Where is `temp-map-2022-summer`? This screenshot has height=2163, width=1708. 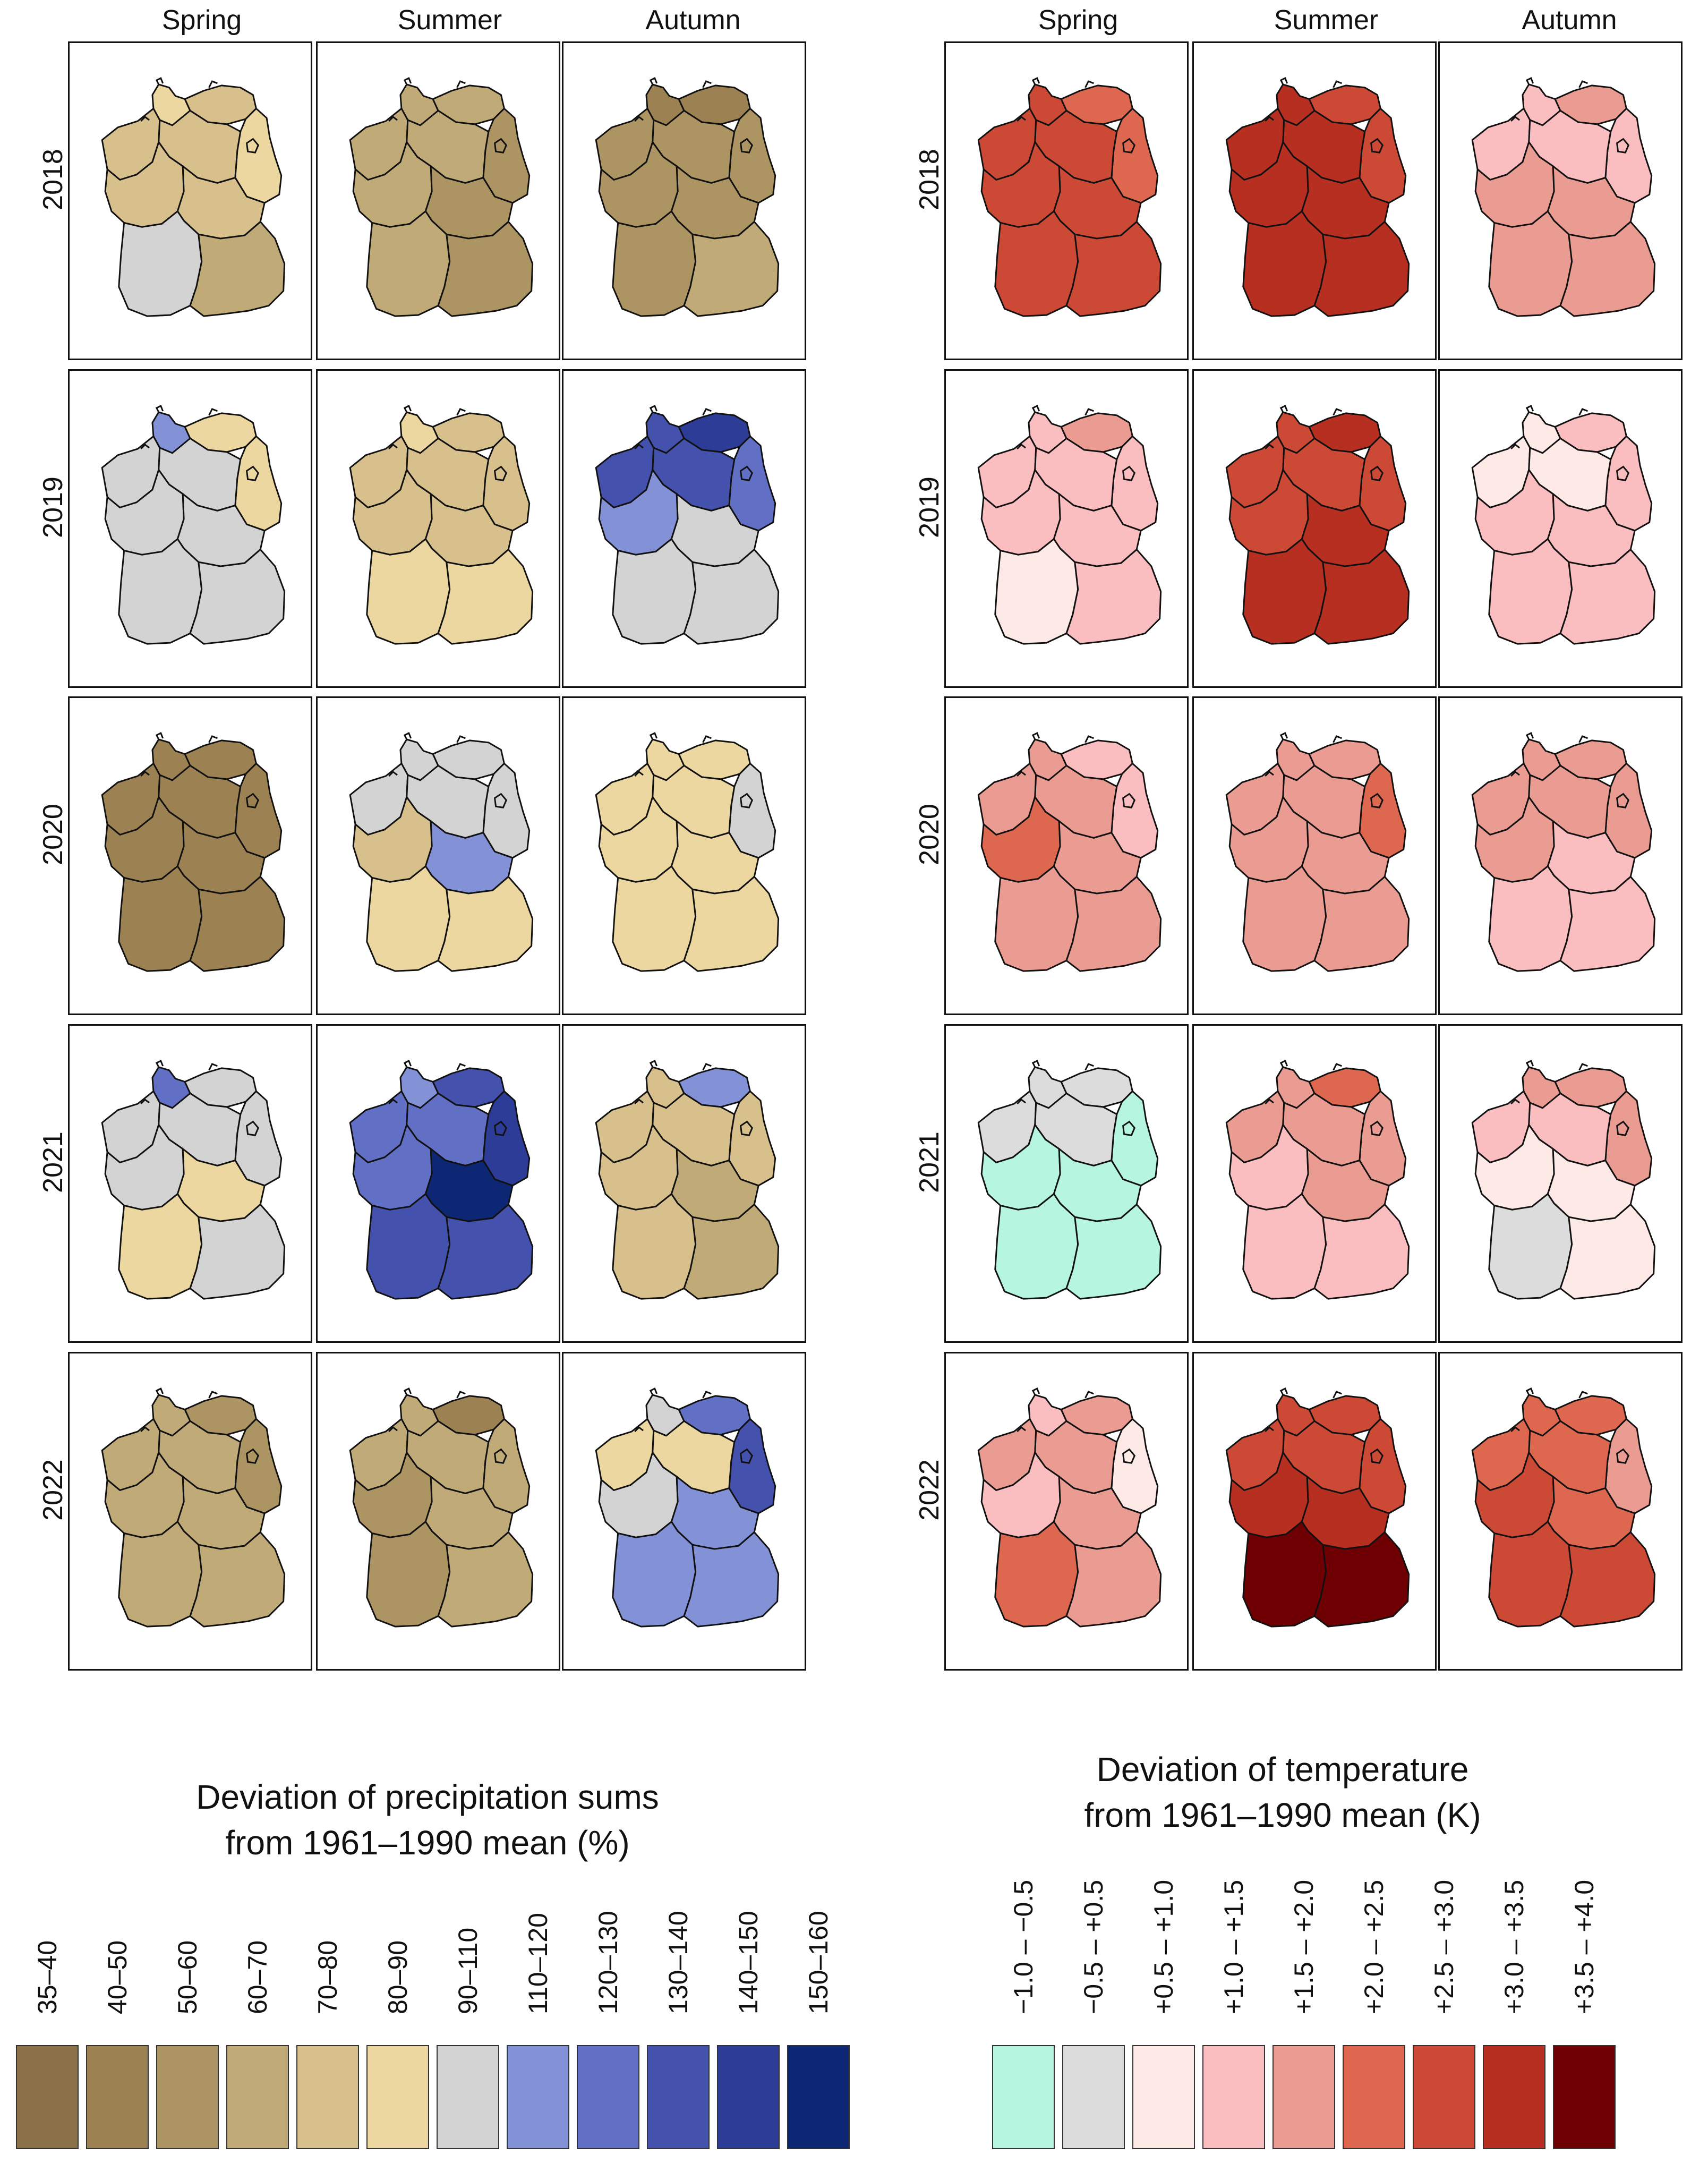
temp-map-2022-summer is located at coordinates (1314, 1511).